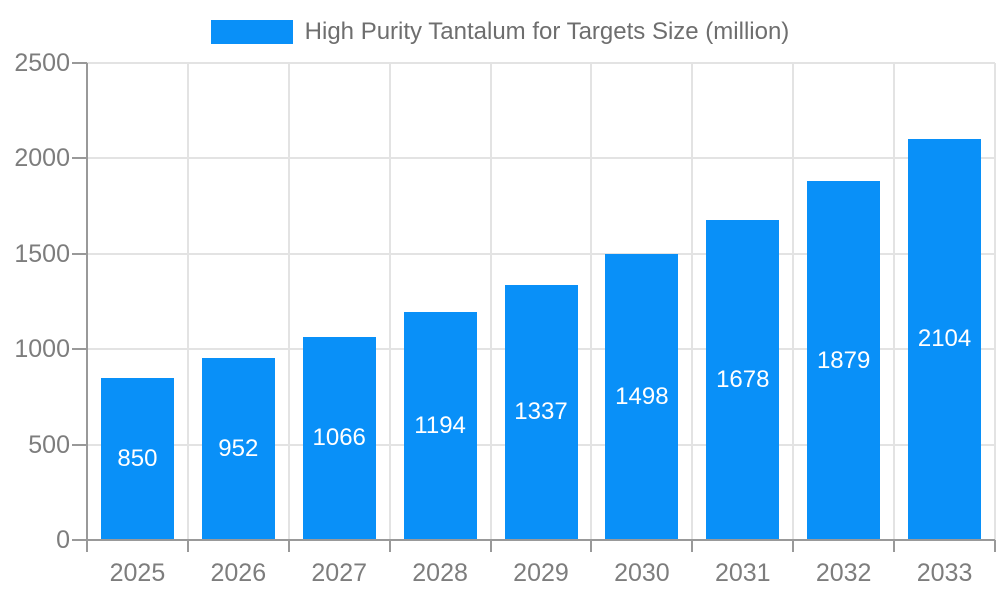 Image resolution: width=1000 pixels, height=600 pixels. I want to click on y-axis-label: 2500, so click(42, 63).